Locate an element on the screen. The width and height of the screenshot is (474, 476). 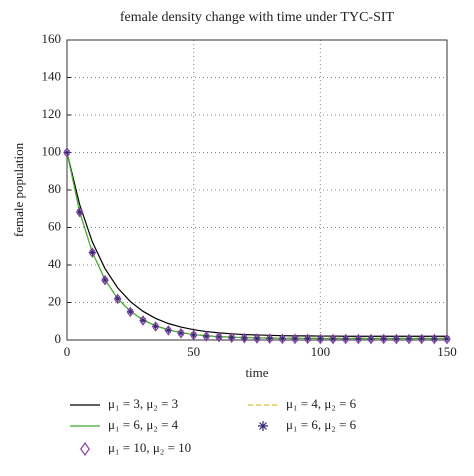
y-tick-label: 40 is located at coordinates (54, 263).